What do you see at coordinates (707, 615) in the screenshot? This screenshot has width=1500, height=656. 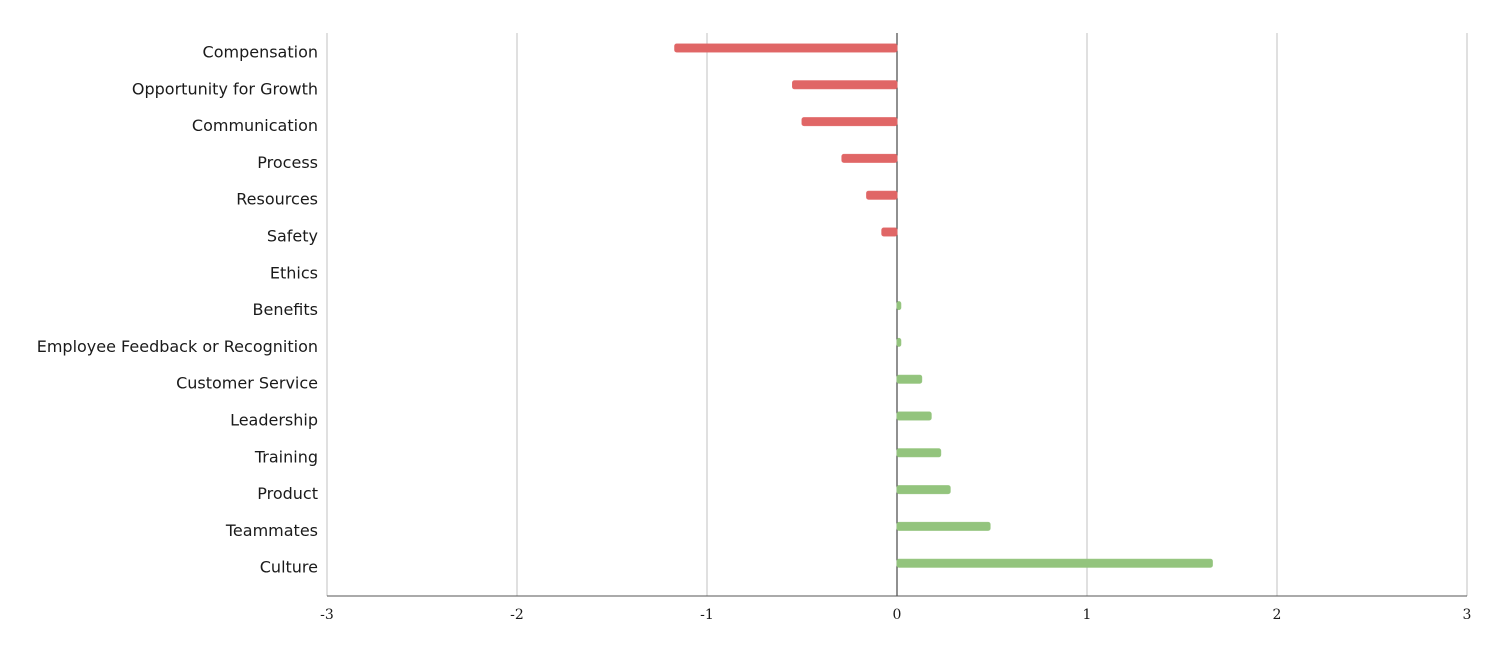 I see `x-tick-label: -1` at bounding box center [707, 615].